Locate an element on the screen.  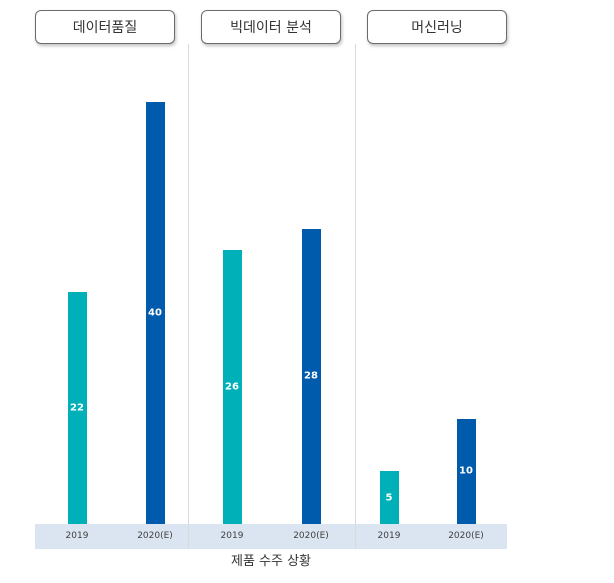
bar-data-quality-2020e is located at coordinates (155, 313).